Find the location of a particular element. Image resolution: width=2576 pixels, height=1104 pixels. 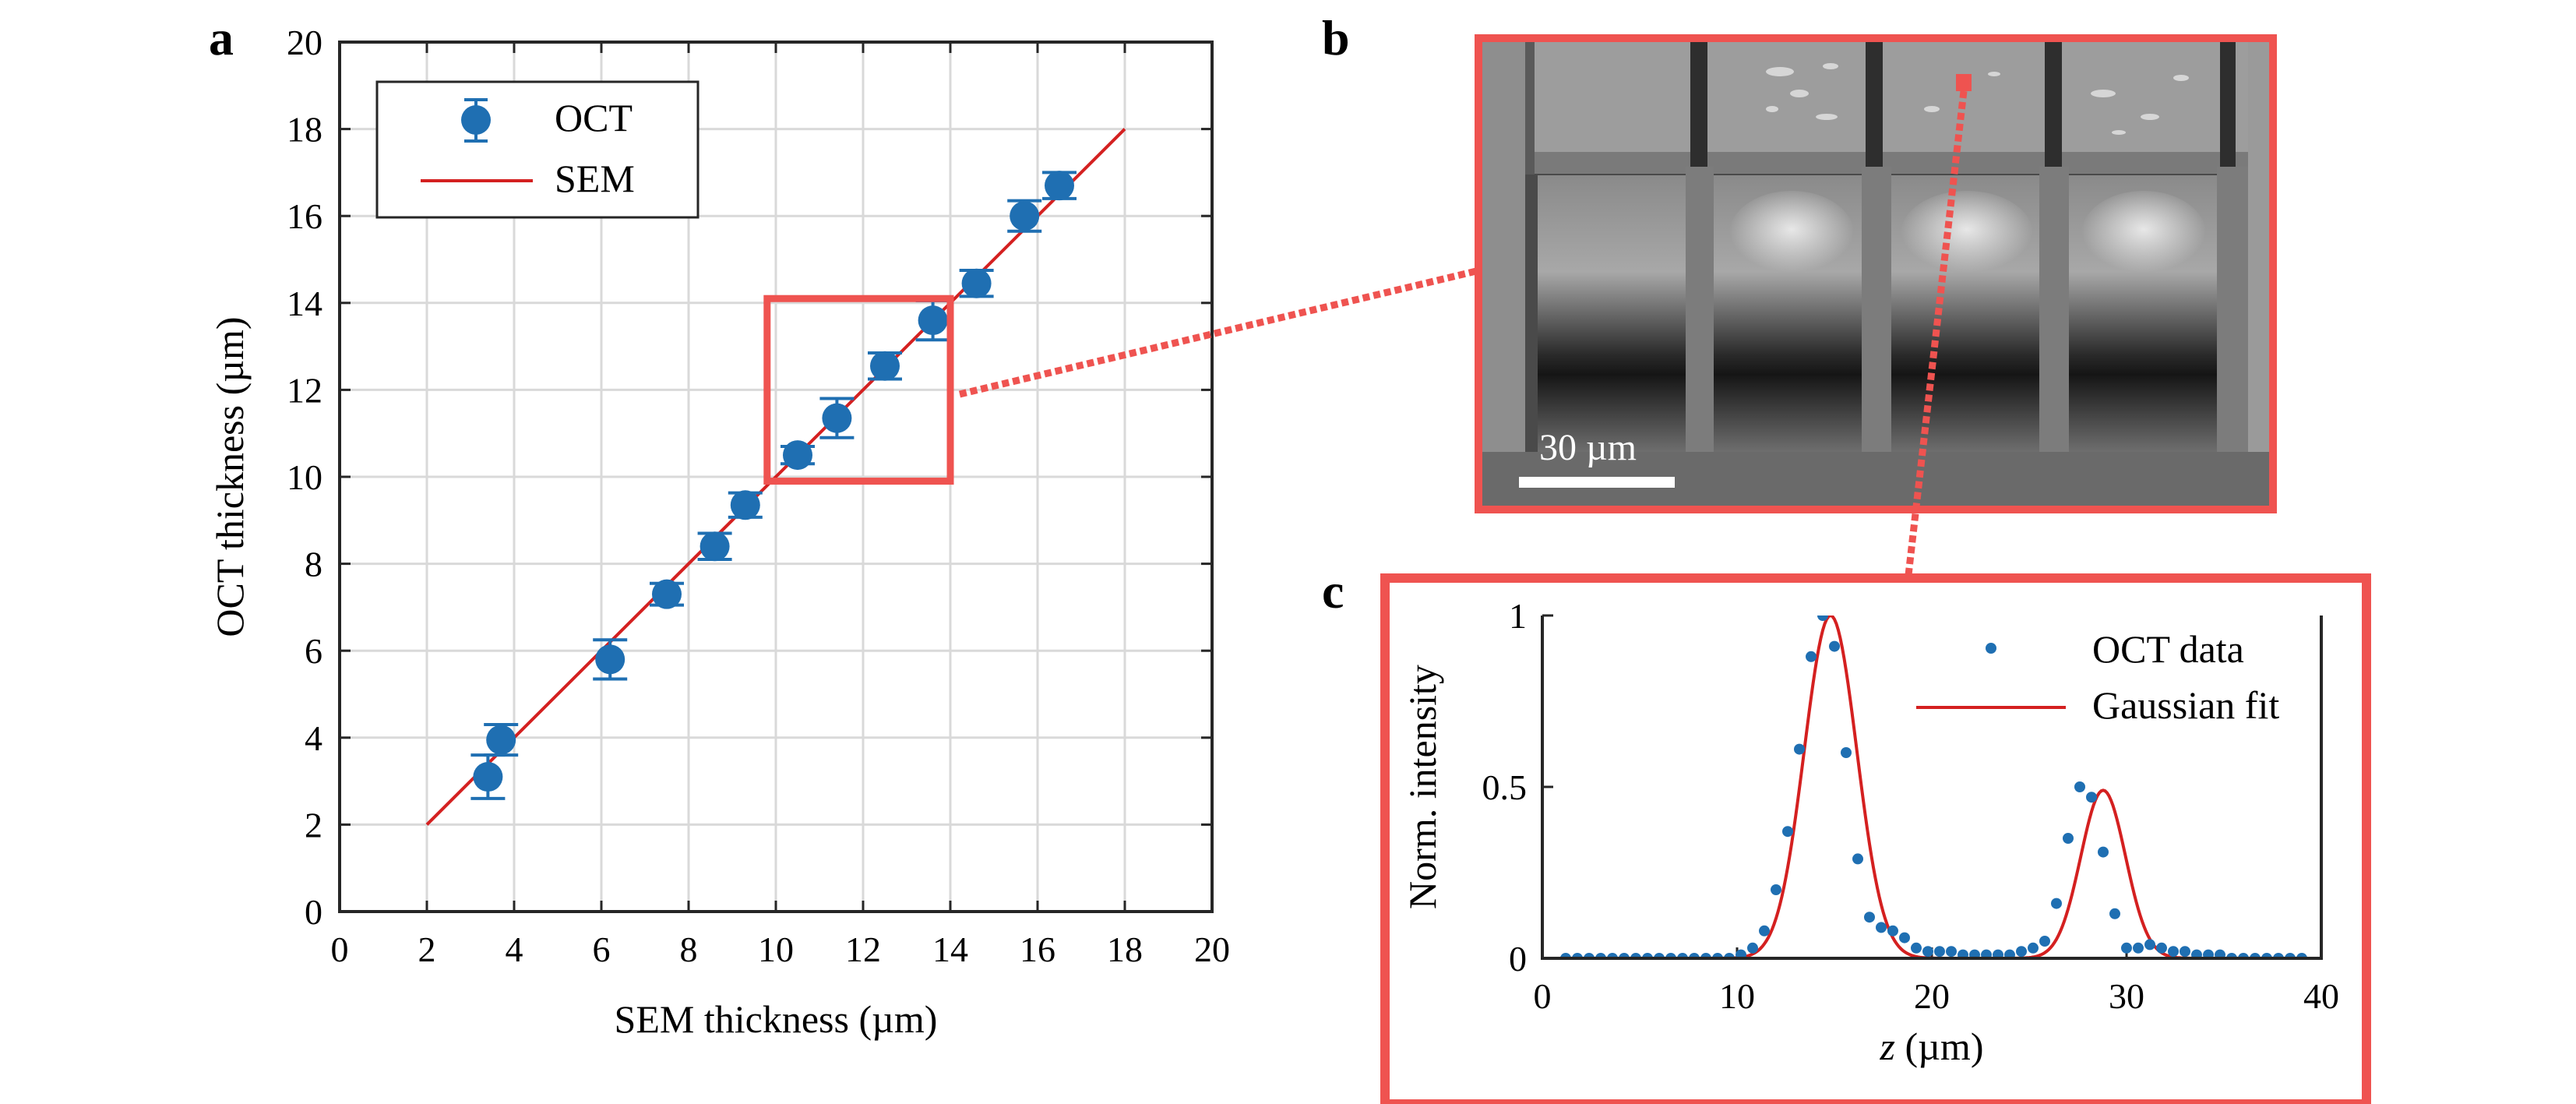

x-tick-labels: 0 10 20 30 40 is located at coordinates (1937, 996).